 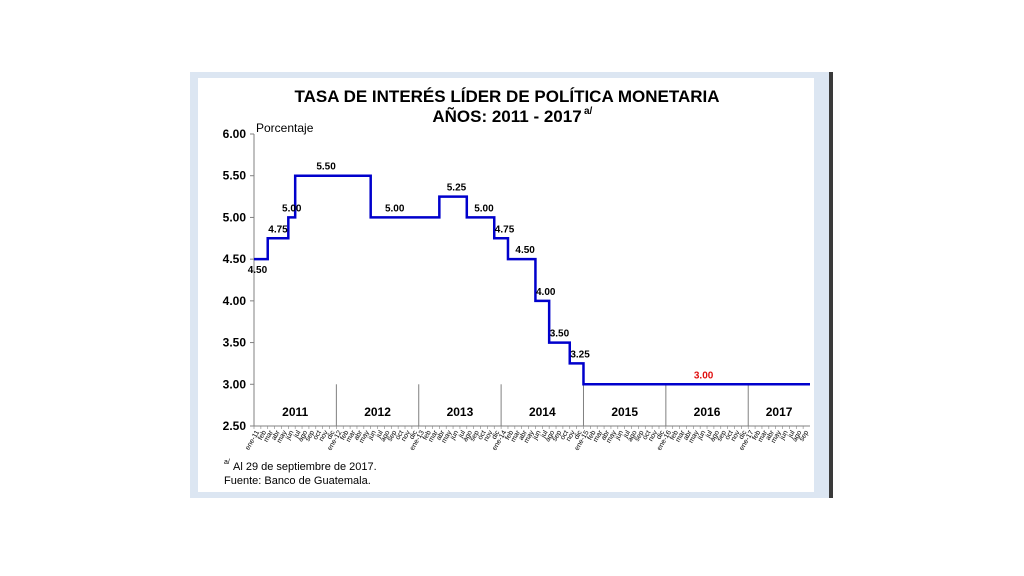 What do you see at coordinates (460, 412) in the screenshot?
I see `year-label: 2013` at bounding box center [460, 412].